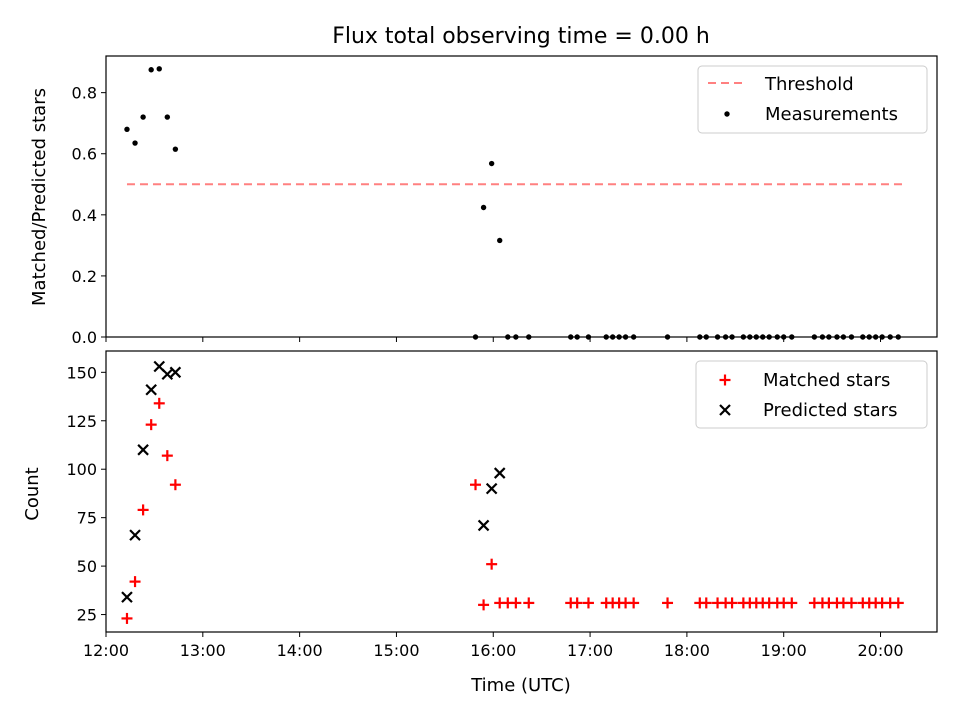 The width and height of the screenshot is (960, 720). I want to click on top-ytick-label: 0.6, so click(84, 154).